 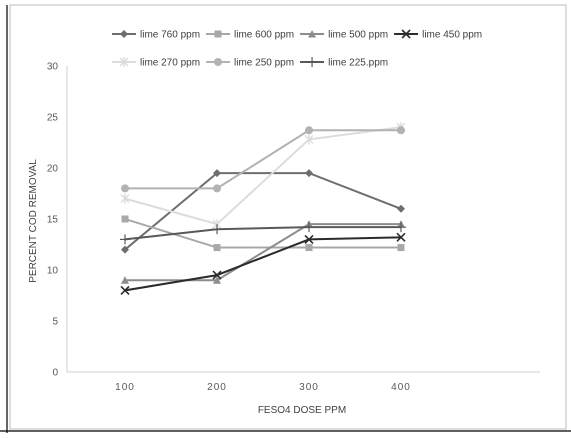 I want to click on legend-item: lime 250 ppm, so click(x=250, y=63).